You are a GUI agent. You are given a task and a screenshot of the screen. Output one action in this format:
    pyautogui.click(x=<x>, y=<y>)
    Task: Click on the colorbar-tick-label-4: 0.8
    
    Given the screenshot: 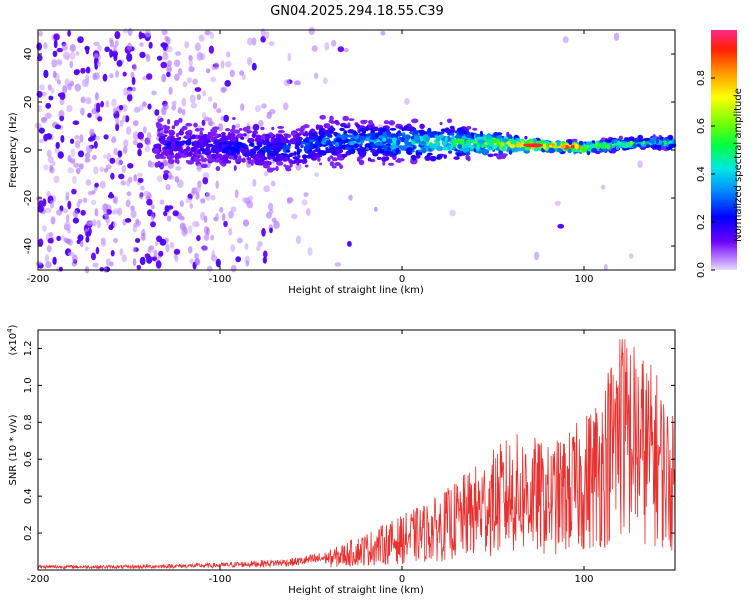 What is the action you would take?
    pyautogui.click(x=701, y=78)
    